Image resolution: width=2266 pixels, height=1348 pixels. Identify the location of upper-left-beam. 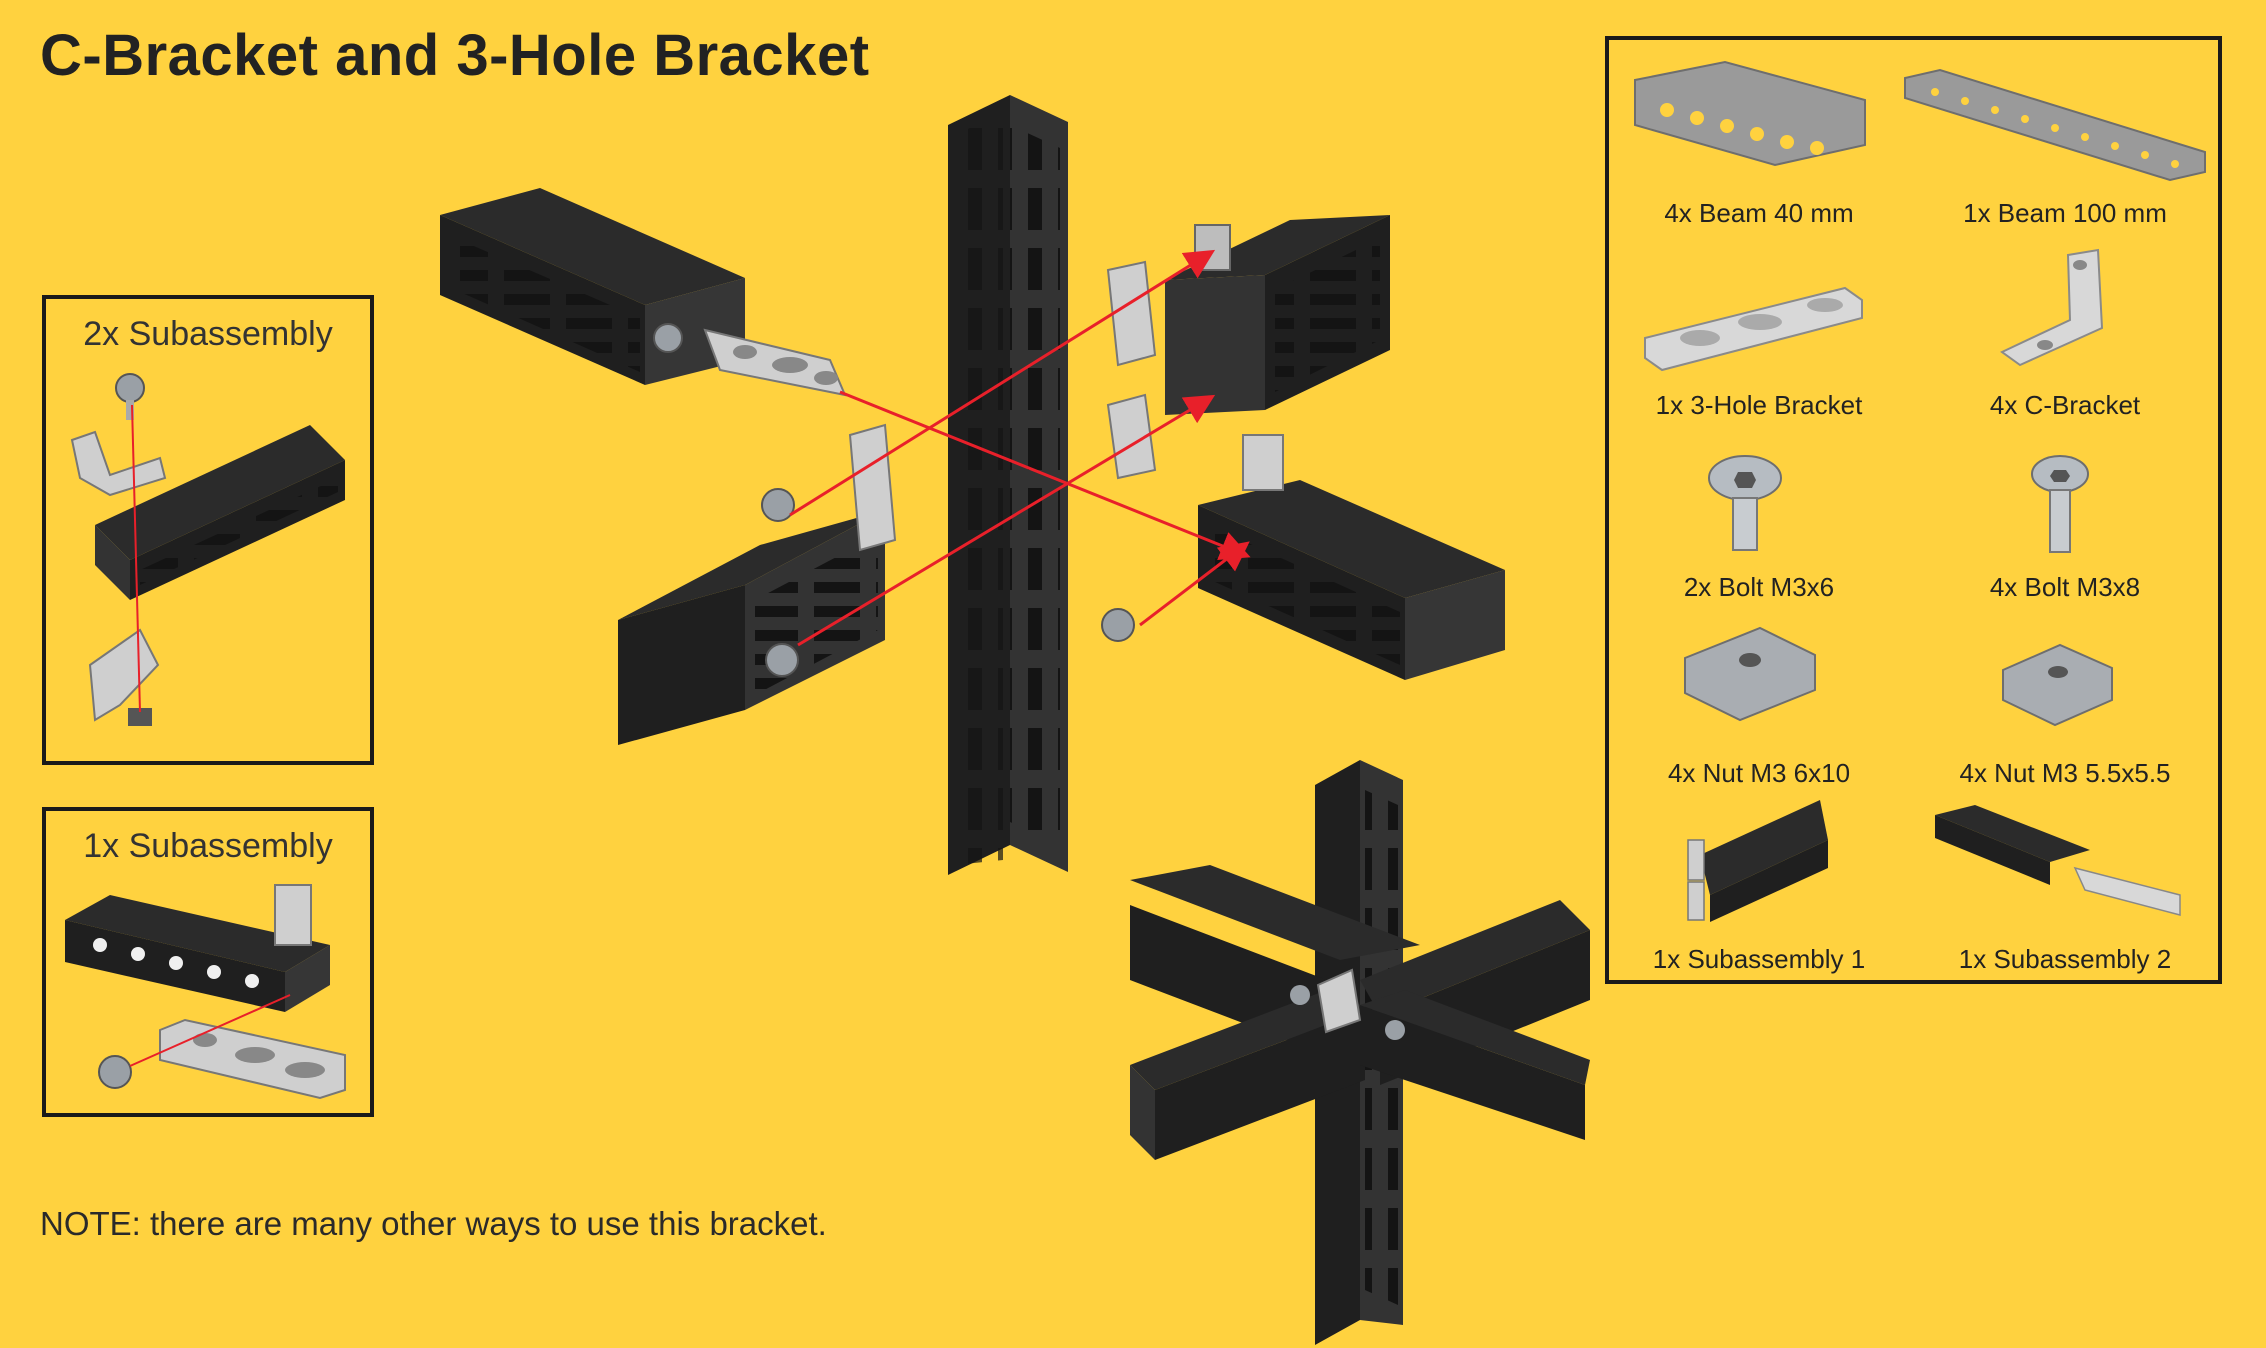
(643, 292).